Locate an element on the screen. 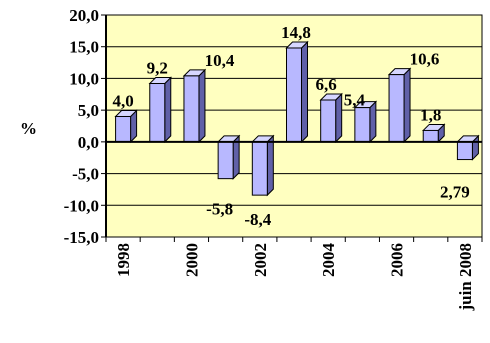 This screenshot has height=343, width=490. bar-2003 is located at coordinates (297, 92).